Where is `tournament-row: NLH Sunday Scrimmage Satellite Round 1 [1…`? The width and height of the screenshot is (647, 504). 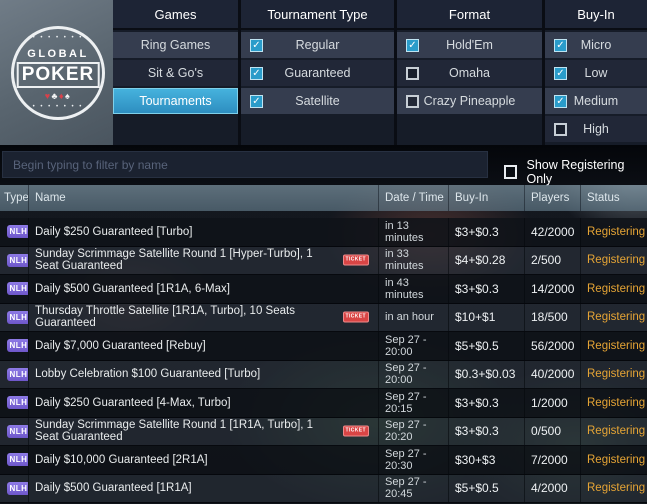
tournament-row: NLH Sunday Scrimmage Satellite Round 1 [1… is located at coordinates (323, 431).